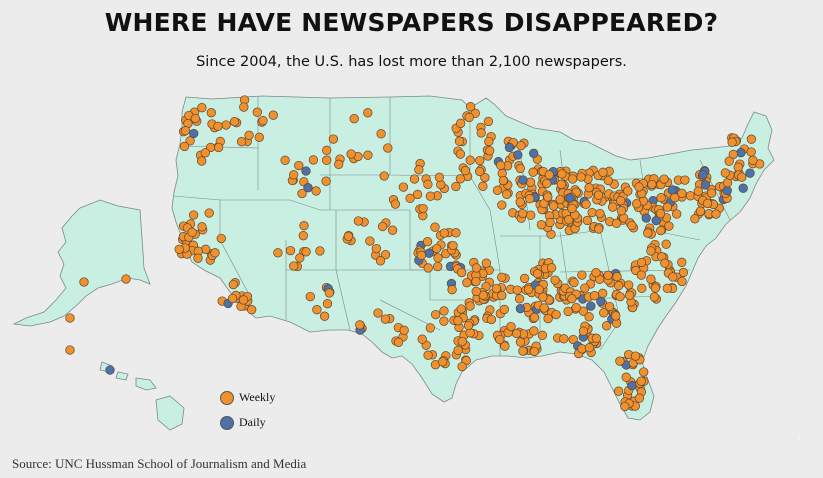  I want to click on map-title: WHERE HAVE NEWSPAPERS DISAPPEARED?, so click(411, 22).